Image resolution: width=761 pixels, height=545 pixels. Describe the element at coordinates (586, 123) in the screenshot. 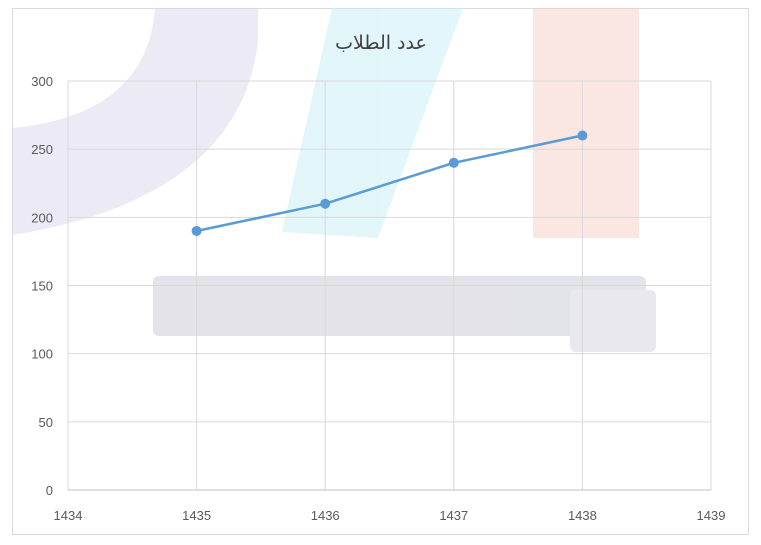

I see `watermark-shape-red` at that location.